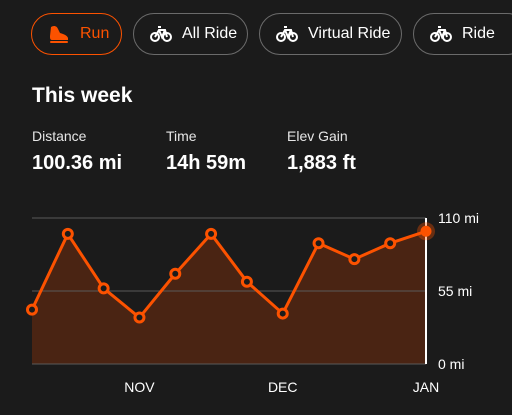 The width and height of the screenshot is (512, 415). I want to click on filter-virtual-ride: Virtual Ride, so click(330, 34).